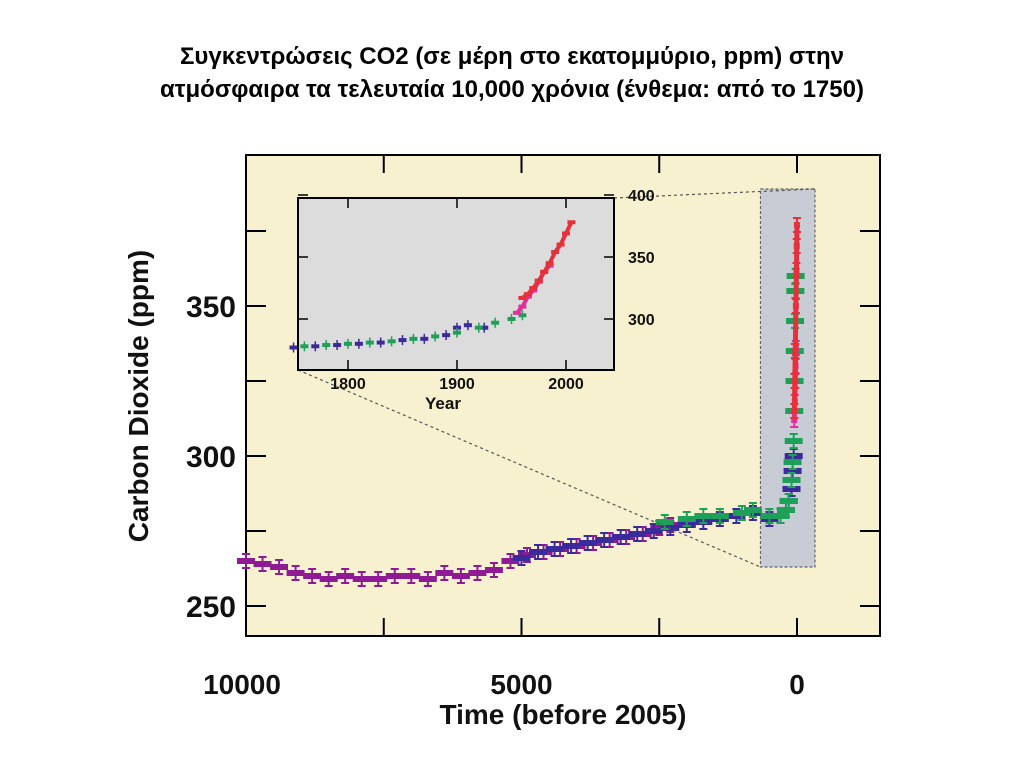 This screenshot has width=1024, height=768. I want to click on inset-x-axis-label: Year, so click(443, 403).